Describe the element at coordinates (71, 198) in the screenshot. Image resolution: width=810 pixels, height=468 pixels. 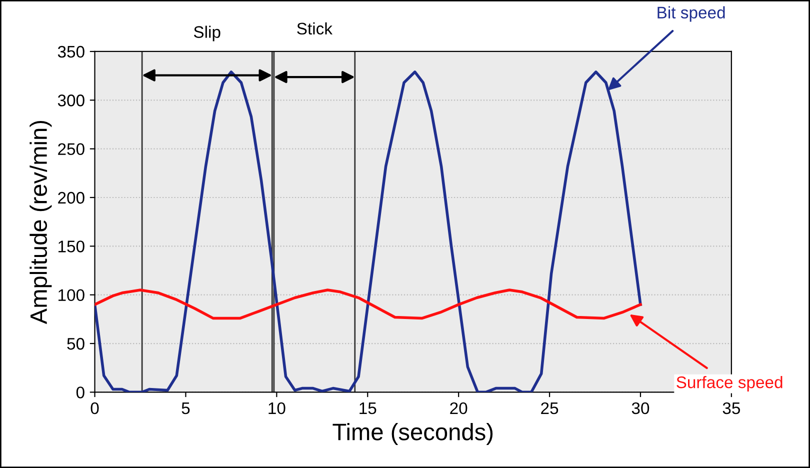
I see `y-tick-label: 200` at that location.